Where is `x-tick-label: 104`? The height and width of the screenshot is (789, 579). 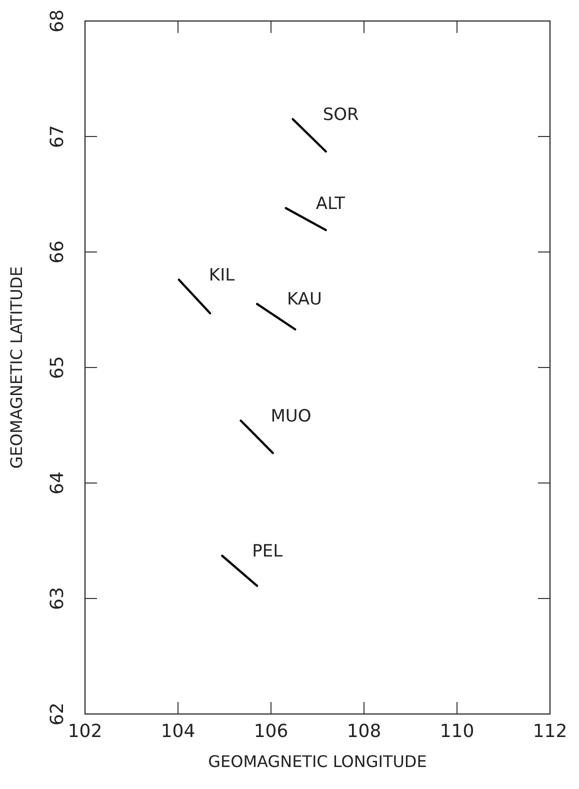 x-tick-label: 104 is located at coordinates (178, 731).